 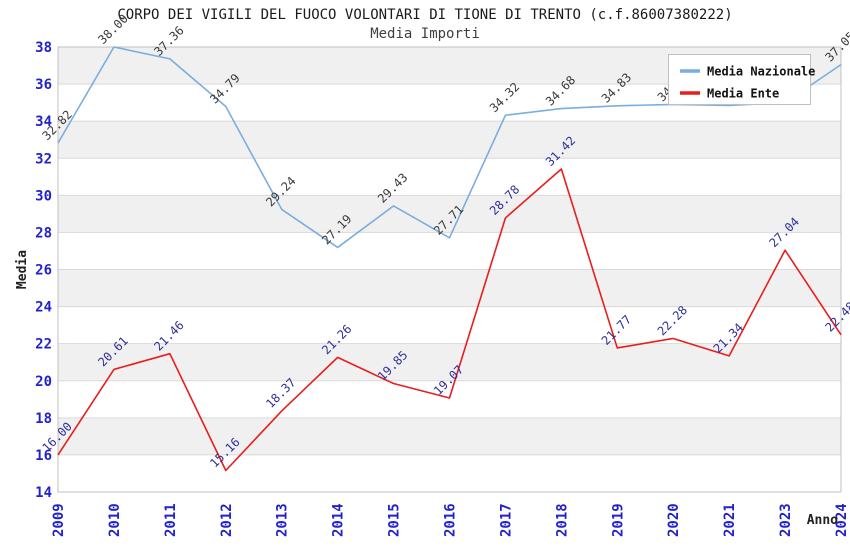 I want to click on x-tick-label: 2021, so click(x=730, y=520).